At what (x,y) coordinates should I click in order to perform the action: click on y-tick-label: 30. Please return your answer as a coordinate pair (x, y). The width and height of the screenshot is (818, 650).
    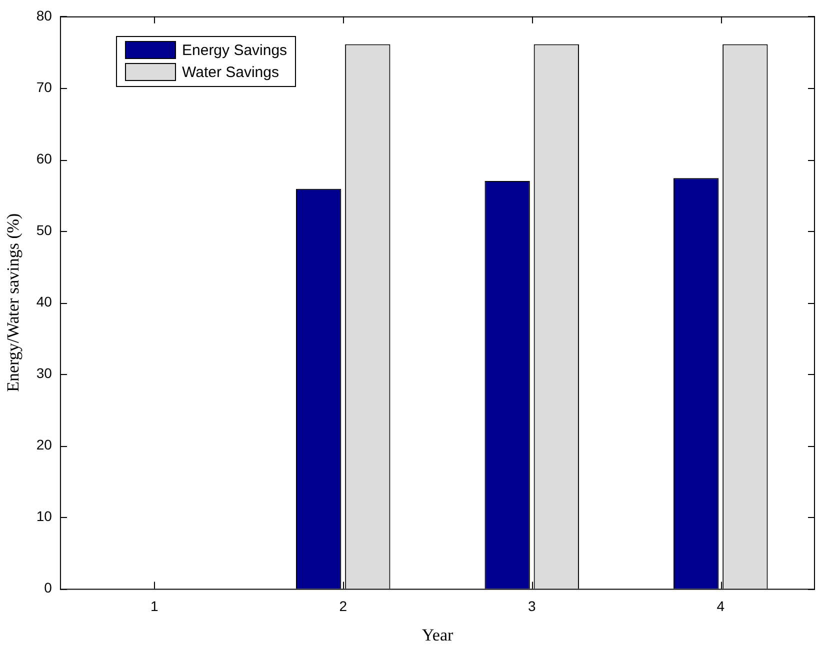
    Looking at the image, I should click on (44, 373).